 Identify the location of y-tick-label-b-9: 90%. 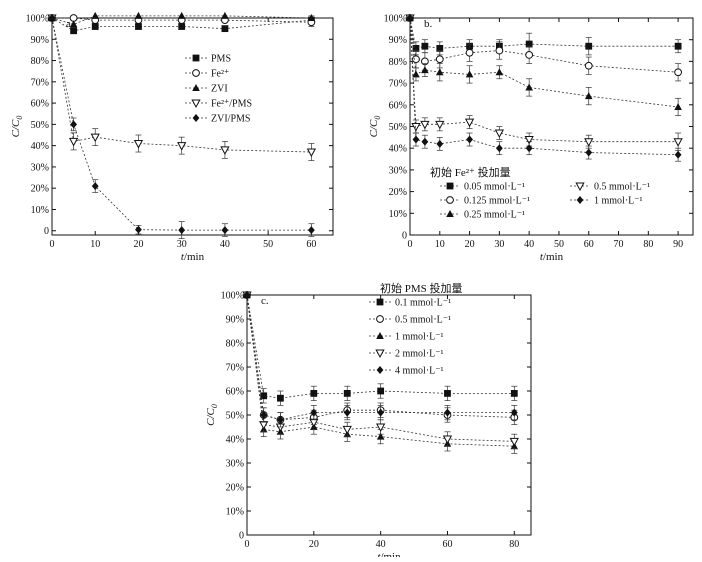
(398, 40).